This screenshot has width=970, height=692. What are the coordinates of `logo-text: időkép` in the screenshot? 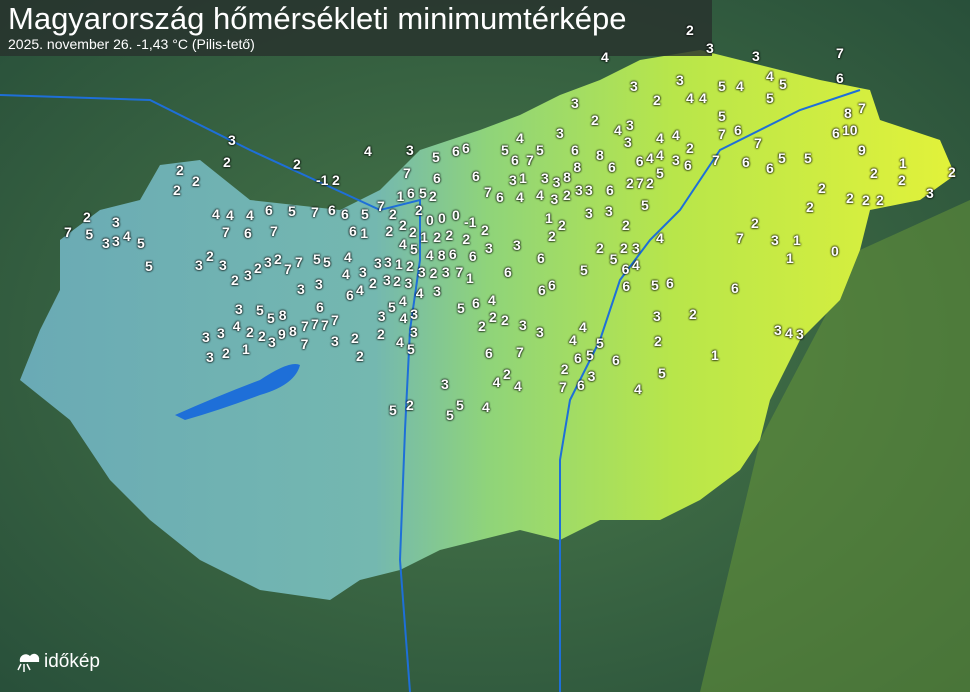 It's located at (72, 661).